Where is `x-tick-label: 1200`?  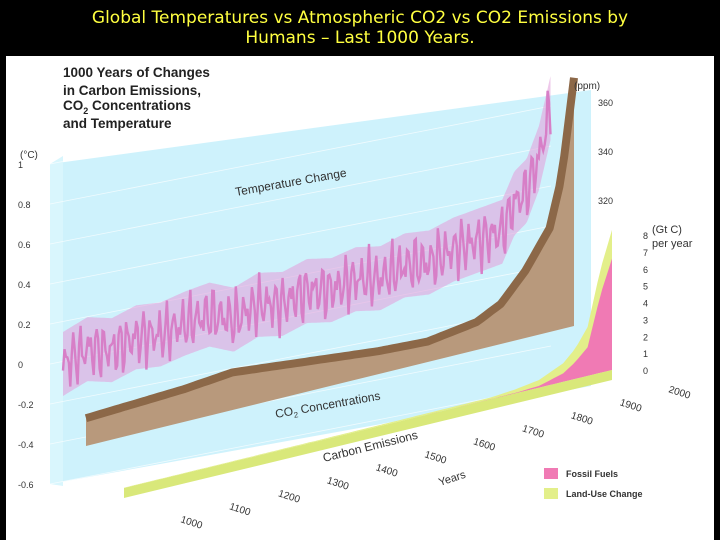
x-tick-label: 1200 is located at coordinates (289, 496).